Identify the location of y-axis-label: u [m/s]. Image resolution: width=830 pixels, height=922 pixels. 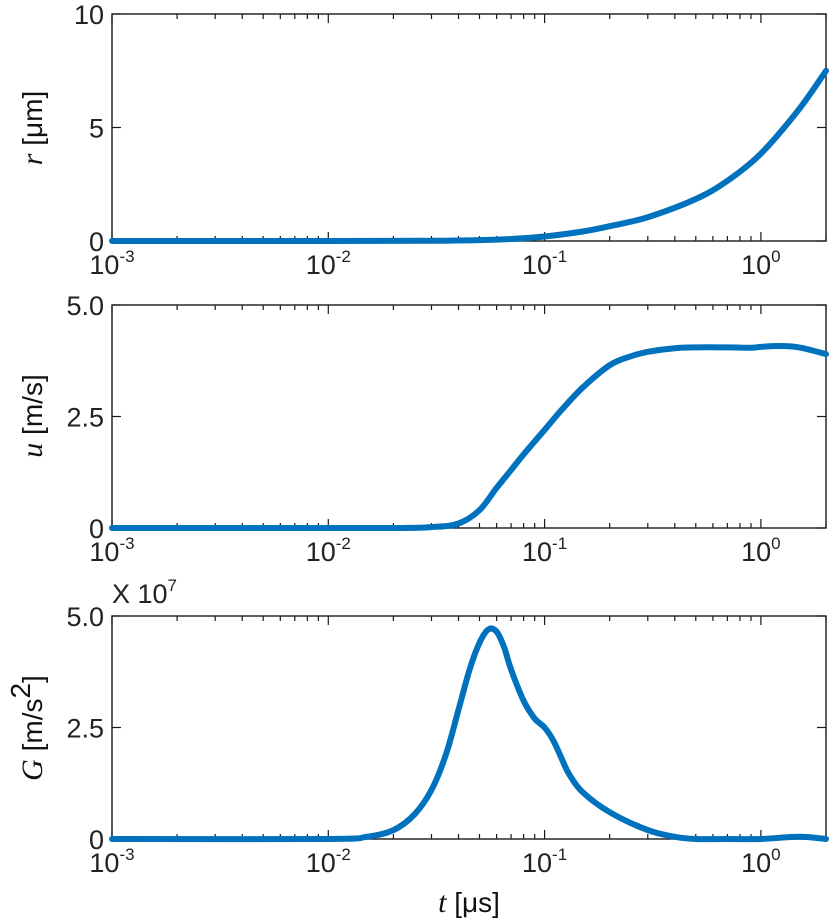
(32, 415).